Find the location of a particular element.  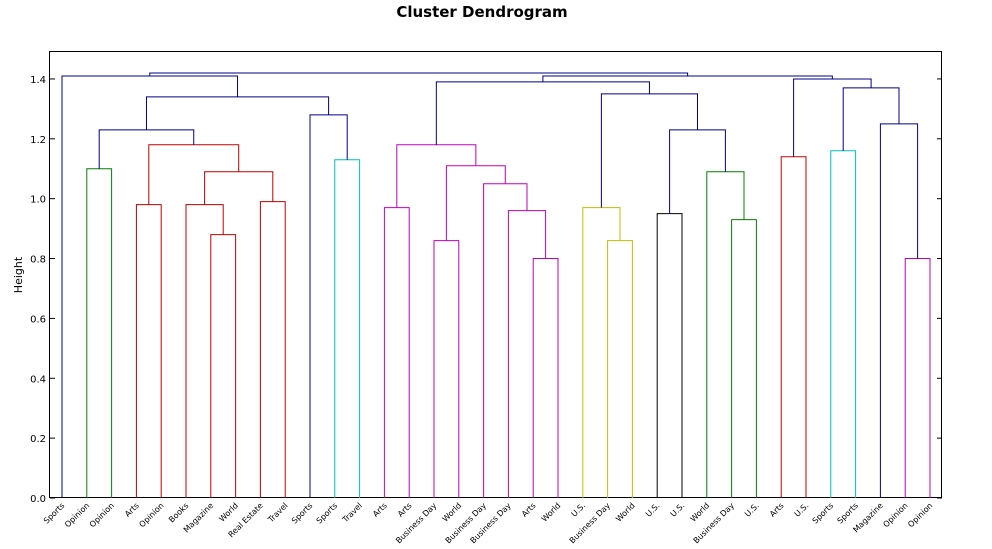

y-tick-label: 0.8 is located at coordinates (38, 260).